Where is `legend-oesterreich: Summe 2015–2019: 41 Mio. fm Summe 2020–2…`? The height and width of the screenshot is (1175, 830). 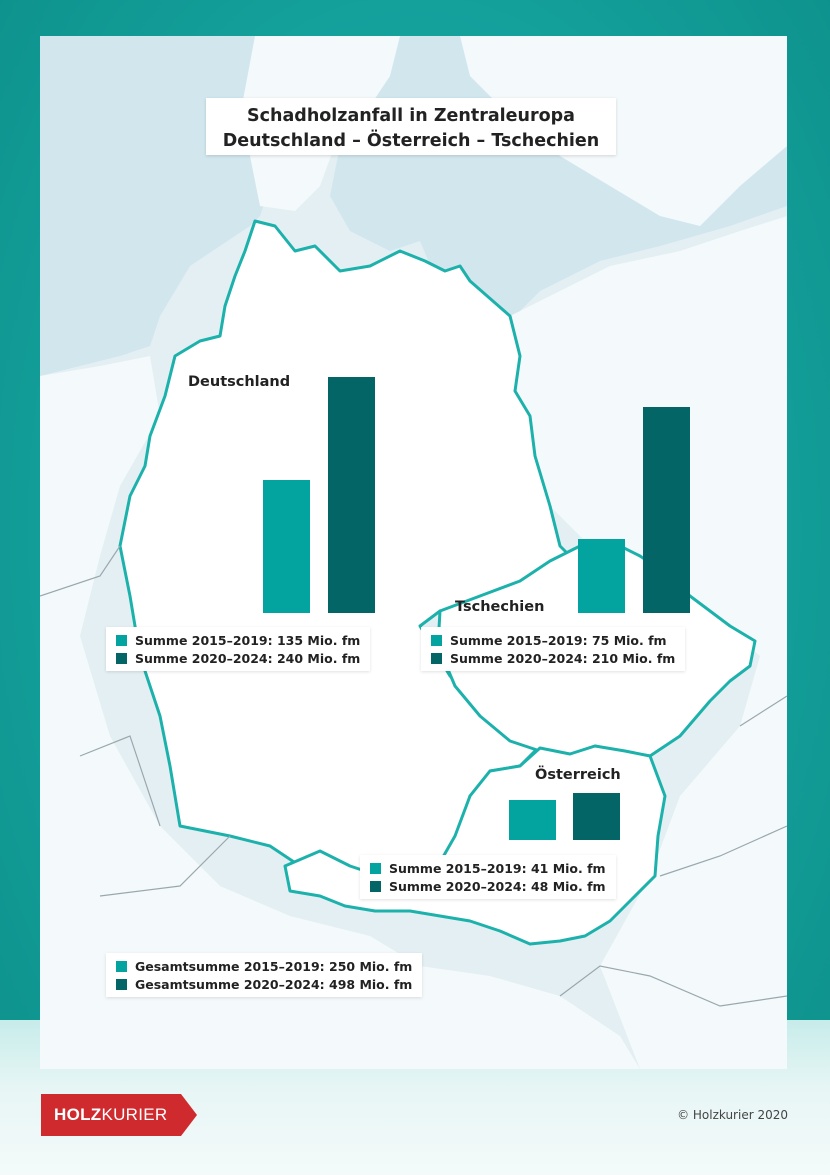
legend-oesterreich: Summe 2015–2019: 41 Mio. fm Summe 2020–2… is located at coordinates (488, 877).